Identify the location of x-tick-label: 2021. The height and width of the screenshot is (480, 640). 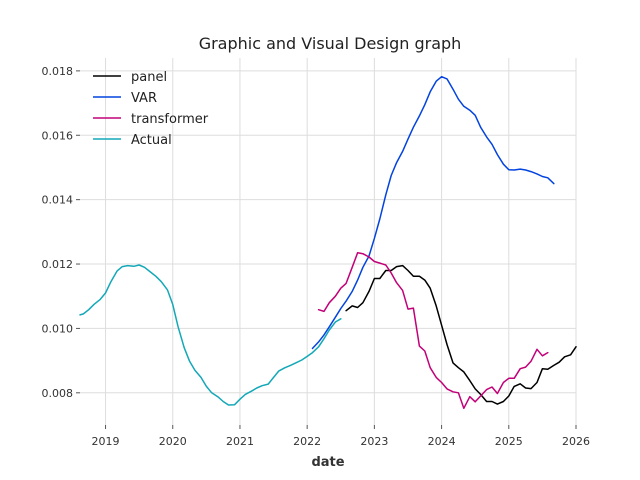
(240, 441).